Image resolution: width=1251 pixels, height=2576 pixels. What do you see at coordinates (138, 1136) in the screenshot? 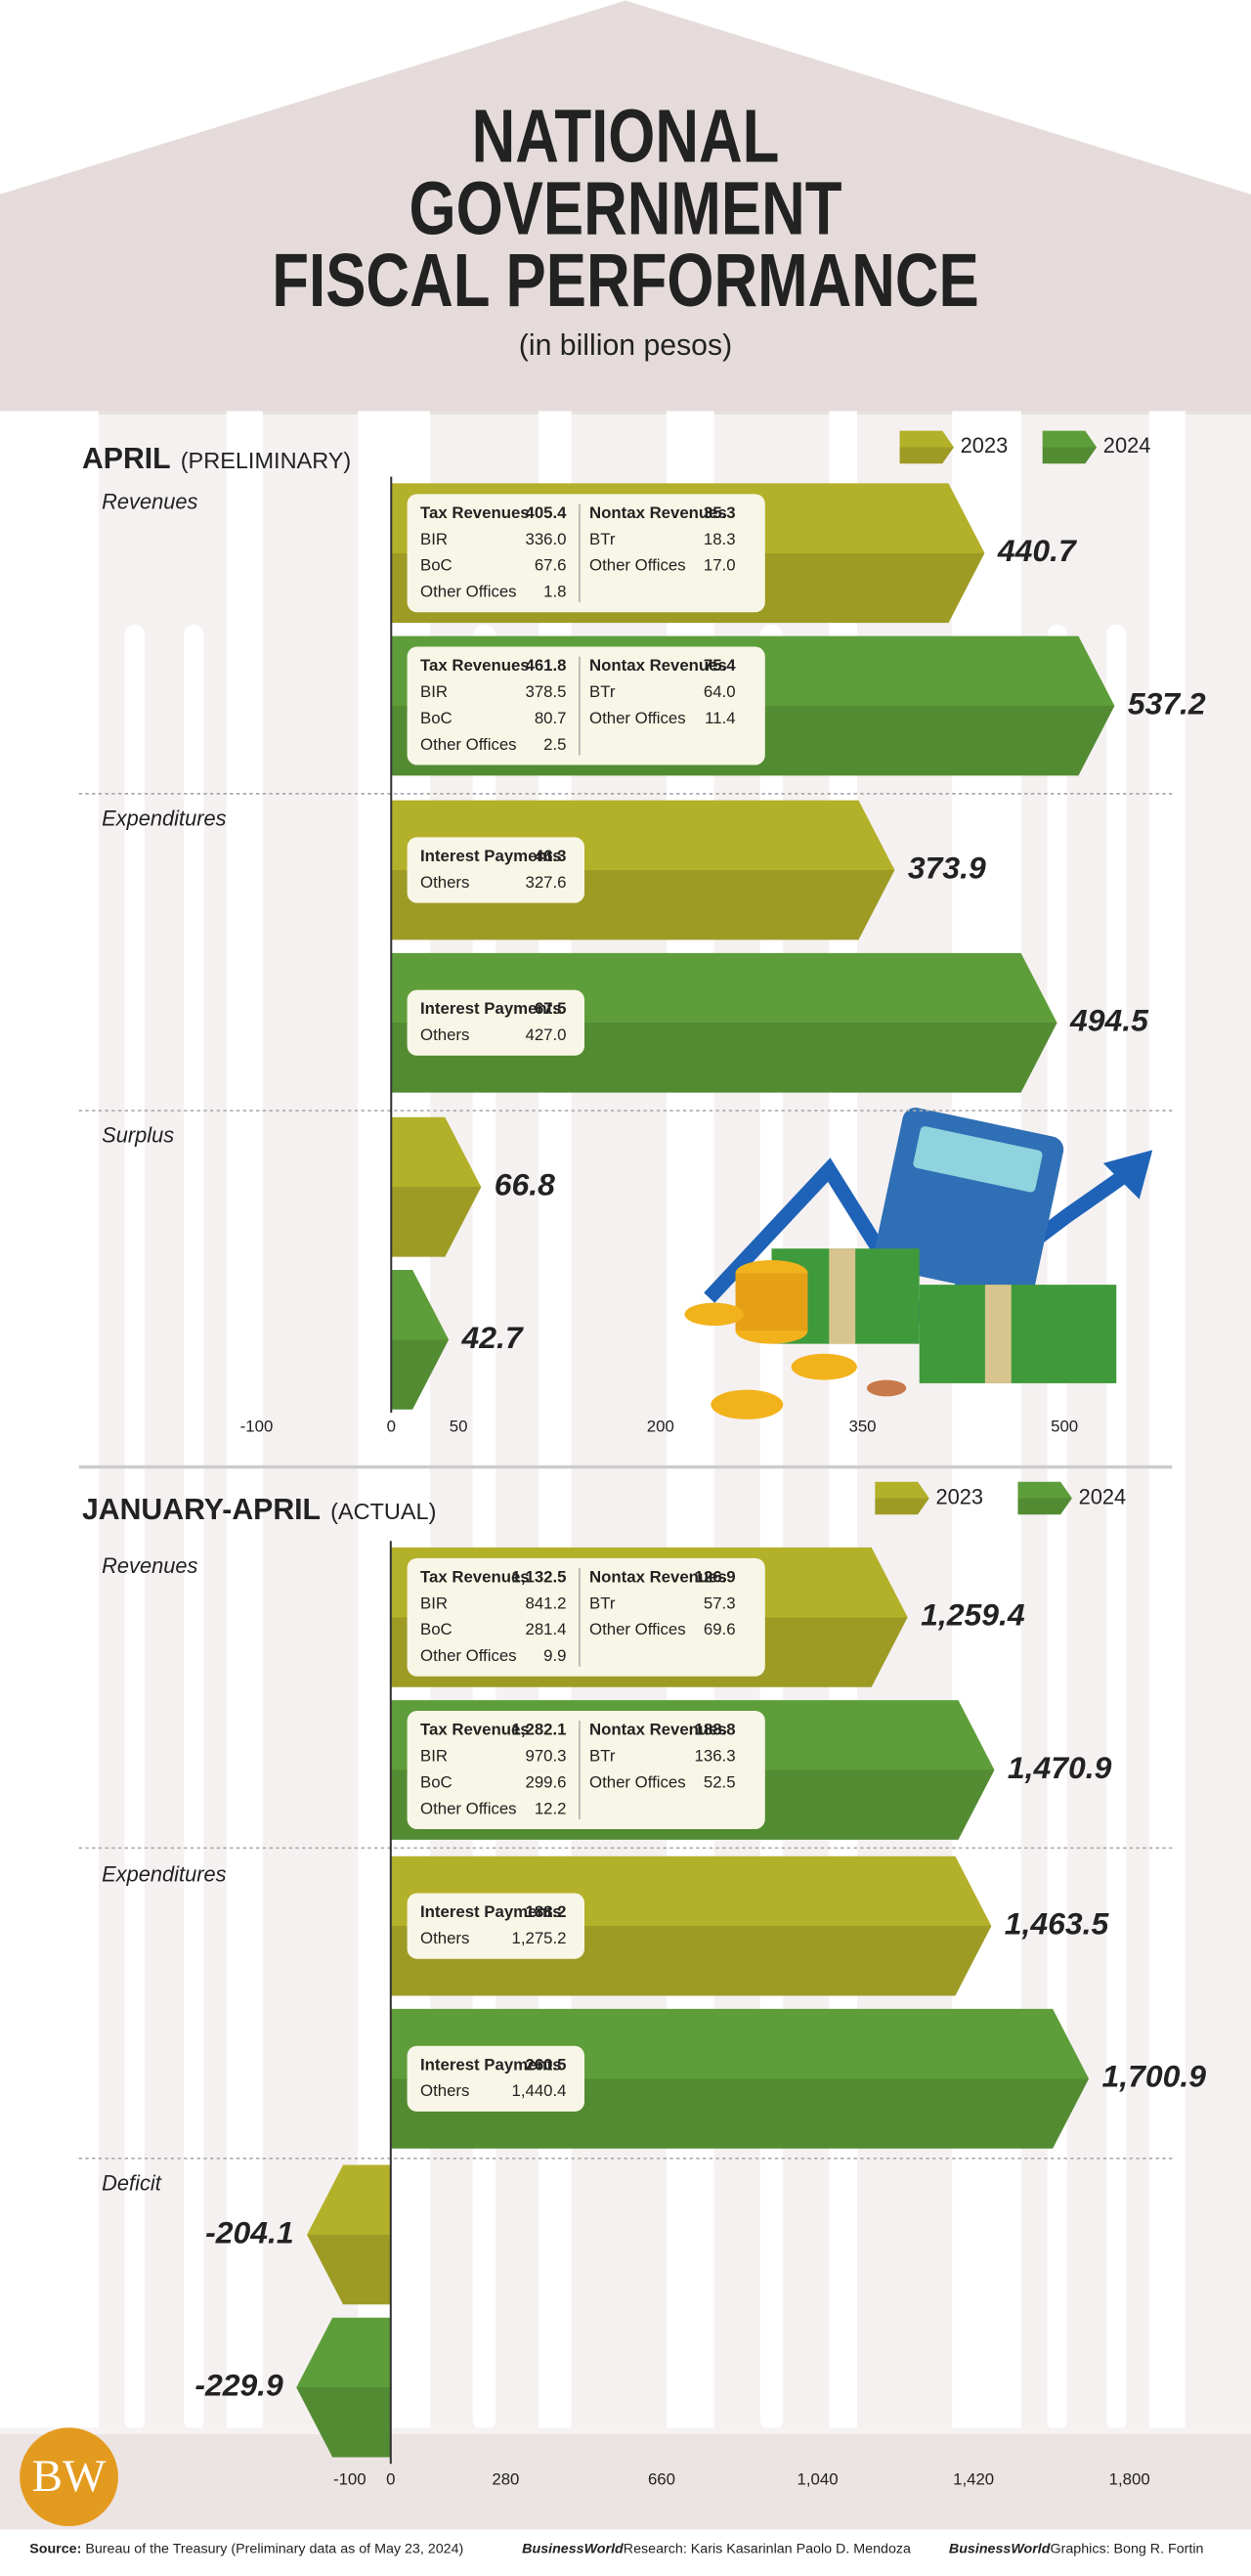
I see `category-label: Surplus` at bounding box center [138, 1136].